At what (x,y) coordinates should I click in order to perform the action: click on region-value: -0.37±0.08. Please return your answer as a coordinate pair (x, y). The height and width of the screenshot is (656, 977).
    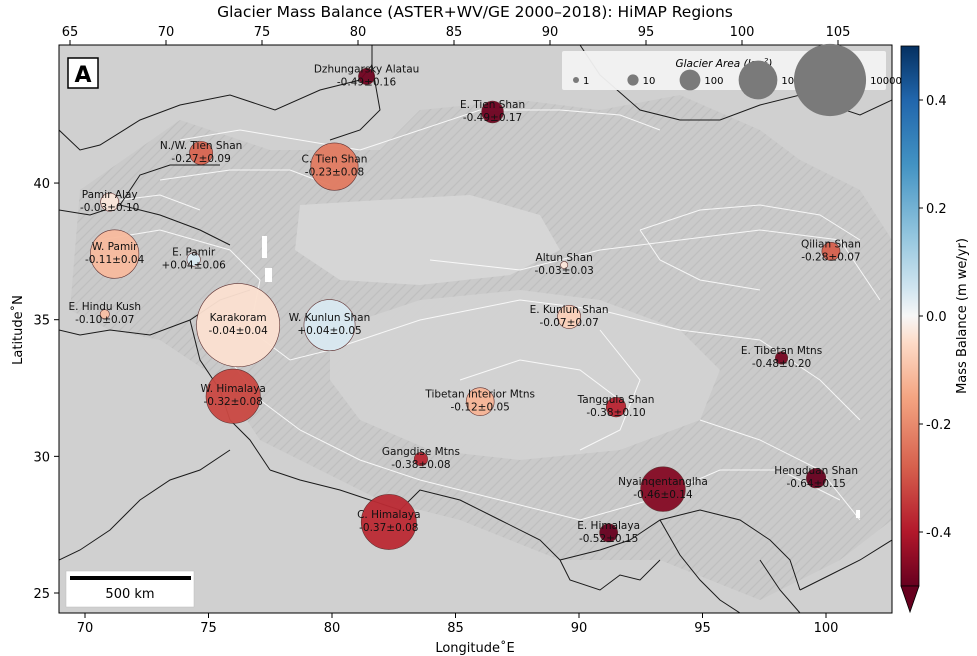
    Looking at the image, I should click on (388, 528).